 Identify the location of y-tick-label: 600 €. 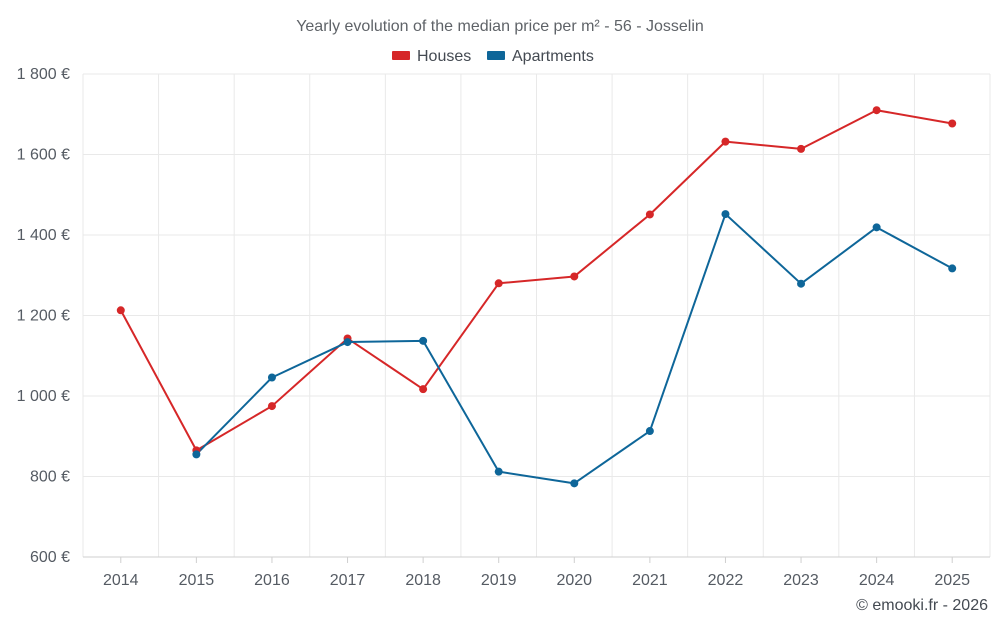
(50, 557).